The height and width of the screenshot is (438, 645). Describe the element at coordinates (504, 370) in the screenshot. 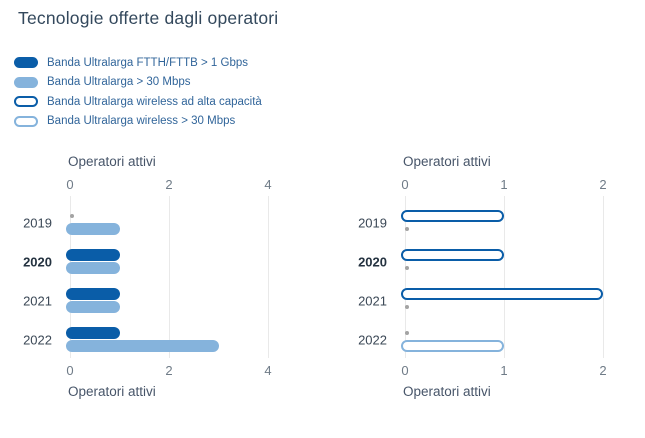

I see `axis-tick-bottom: 1` at that location.